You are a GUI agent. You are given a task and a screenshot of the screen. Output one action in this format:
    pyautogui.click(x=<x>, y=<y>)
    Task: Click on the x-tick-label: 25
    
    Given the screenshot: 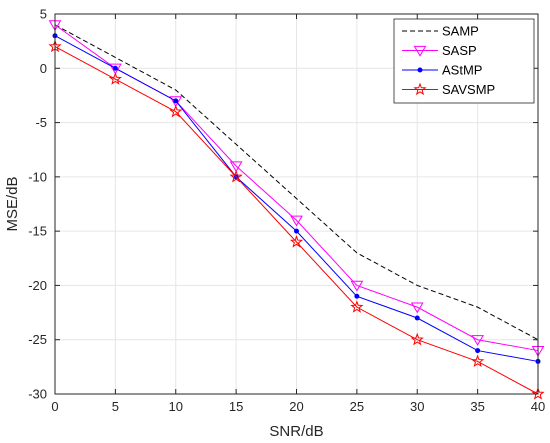 What is the action you would take?
    pyautogui.click(x=357, y=406)
    